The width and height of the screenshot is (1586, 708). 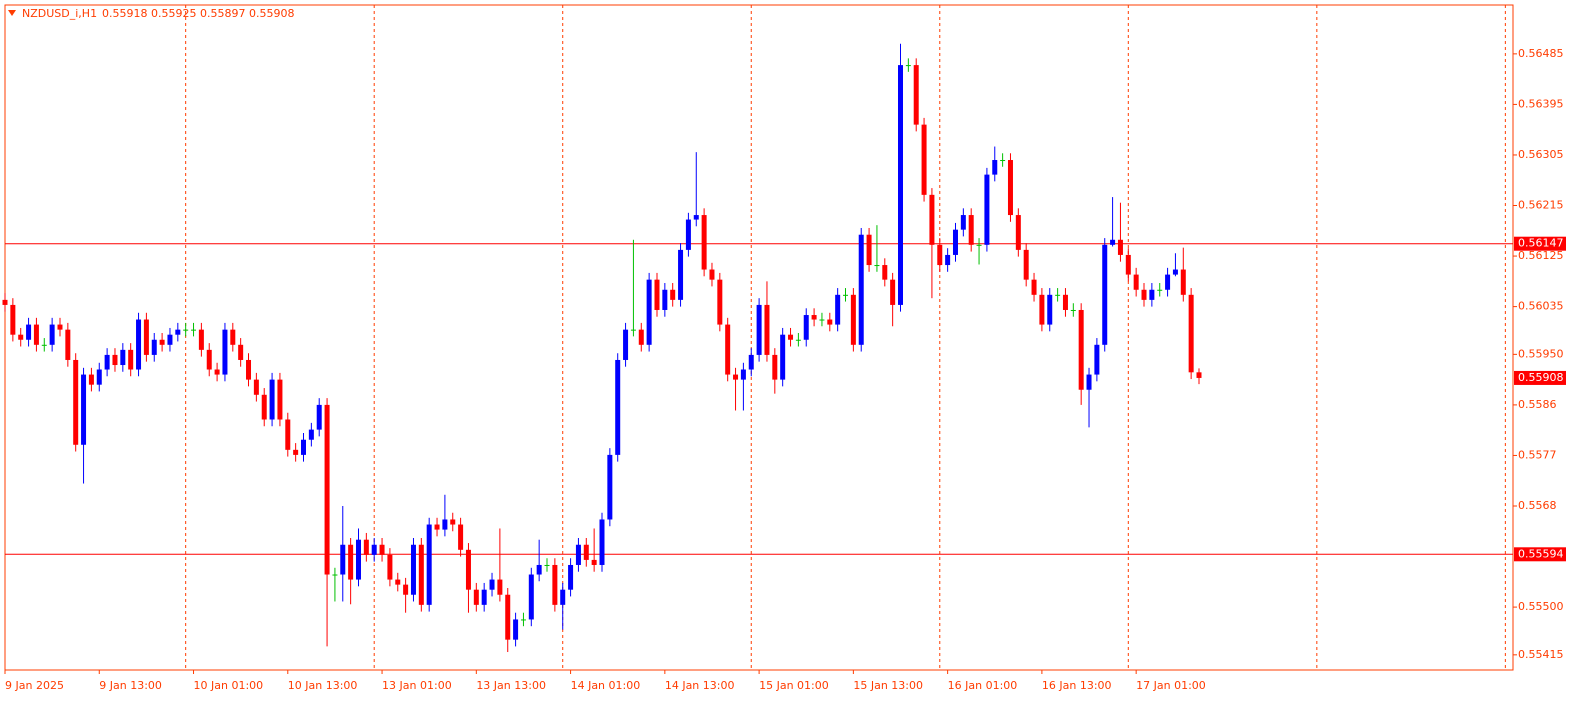 I want to click on x-tick-label: 13 Jan 01:00, so click(x=417, y=685).